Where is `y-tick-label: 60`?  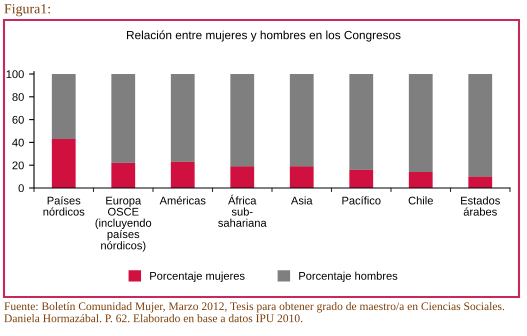
y-tick-label: 60 is located at coordinates (18, 120).